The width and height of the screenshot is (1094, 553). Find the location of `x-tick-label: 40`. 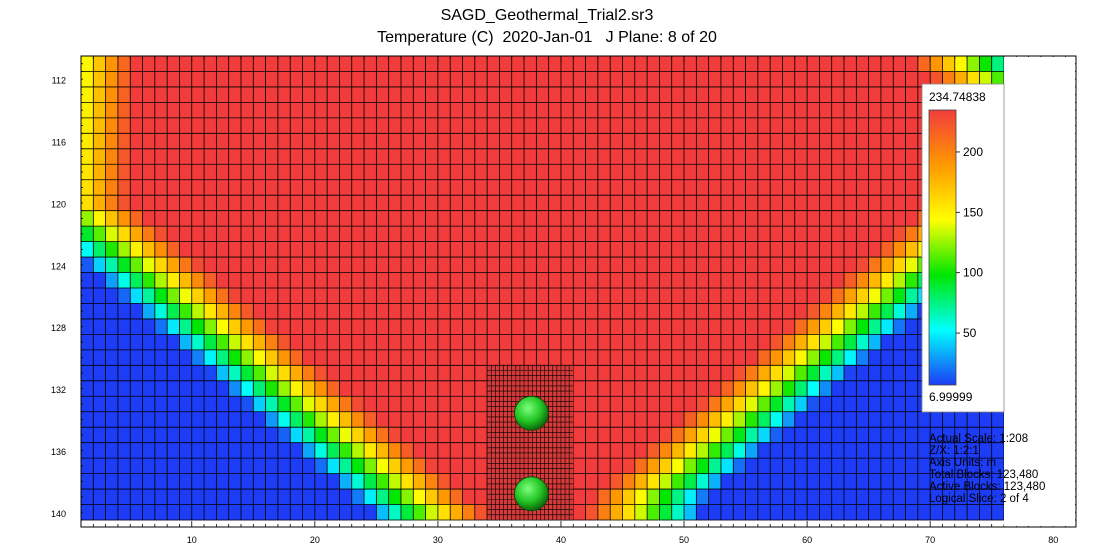

x-tick-label: 40 is located at coordinates (561, 540).